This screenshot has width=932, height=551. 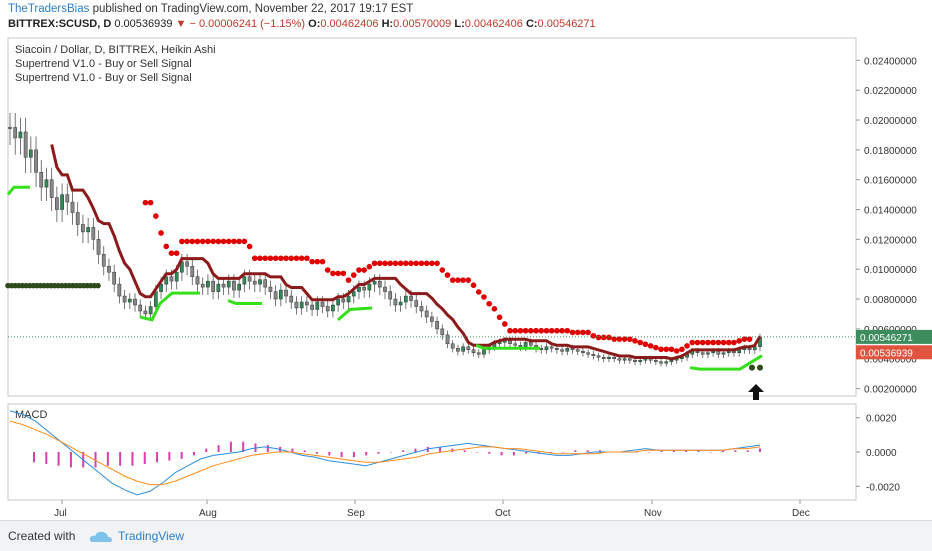 What do you see at coordinates (459, 24) in the screenshot?
I see `low-label: L:` at bounding box center [459, 24].